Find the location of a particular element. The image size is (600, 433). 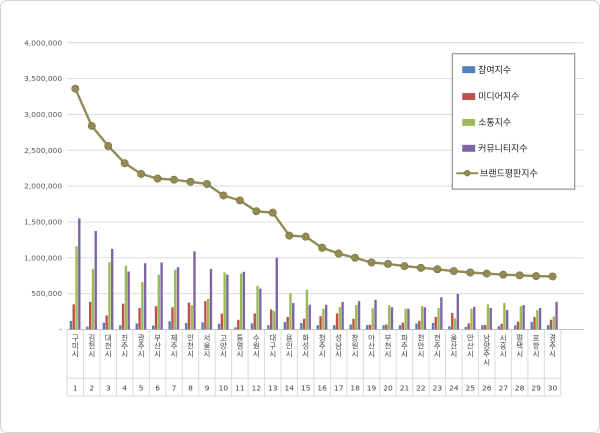

bar-미디어지수-고양시 is located at coordinates (222, 321).